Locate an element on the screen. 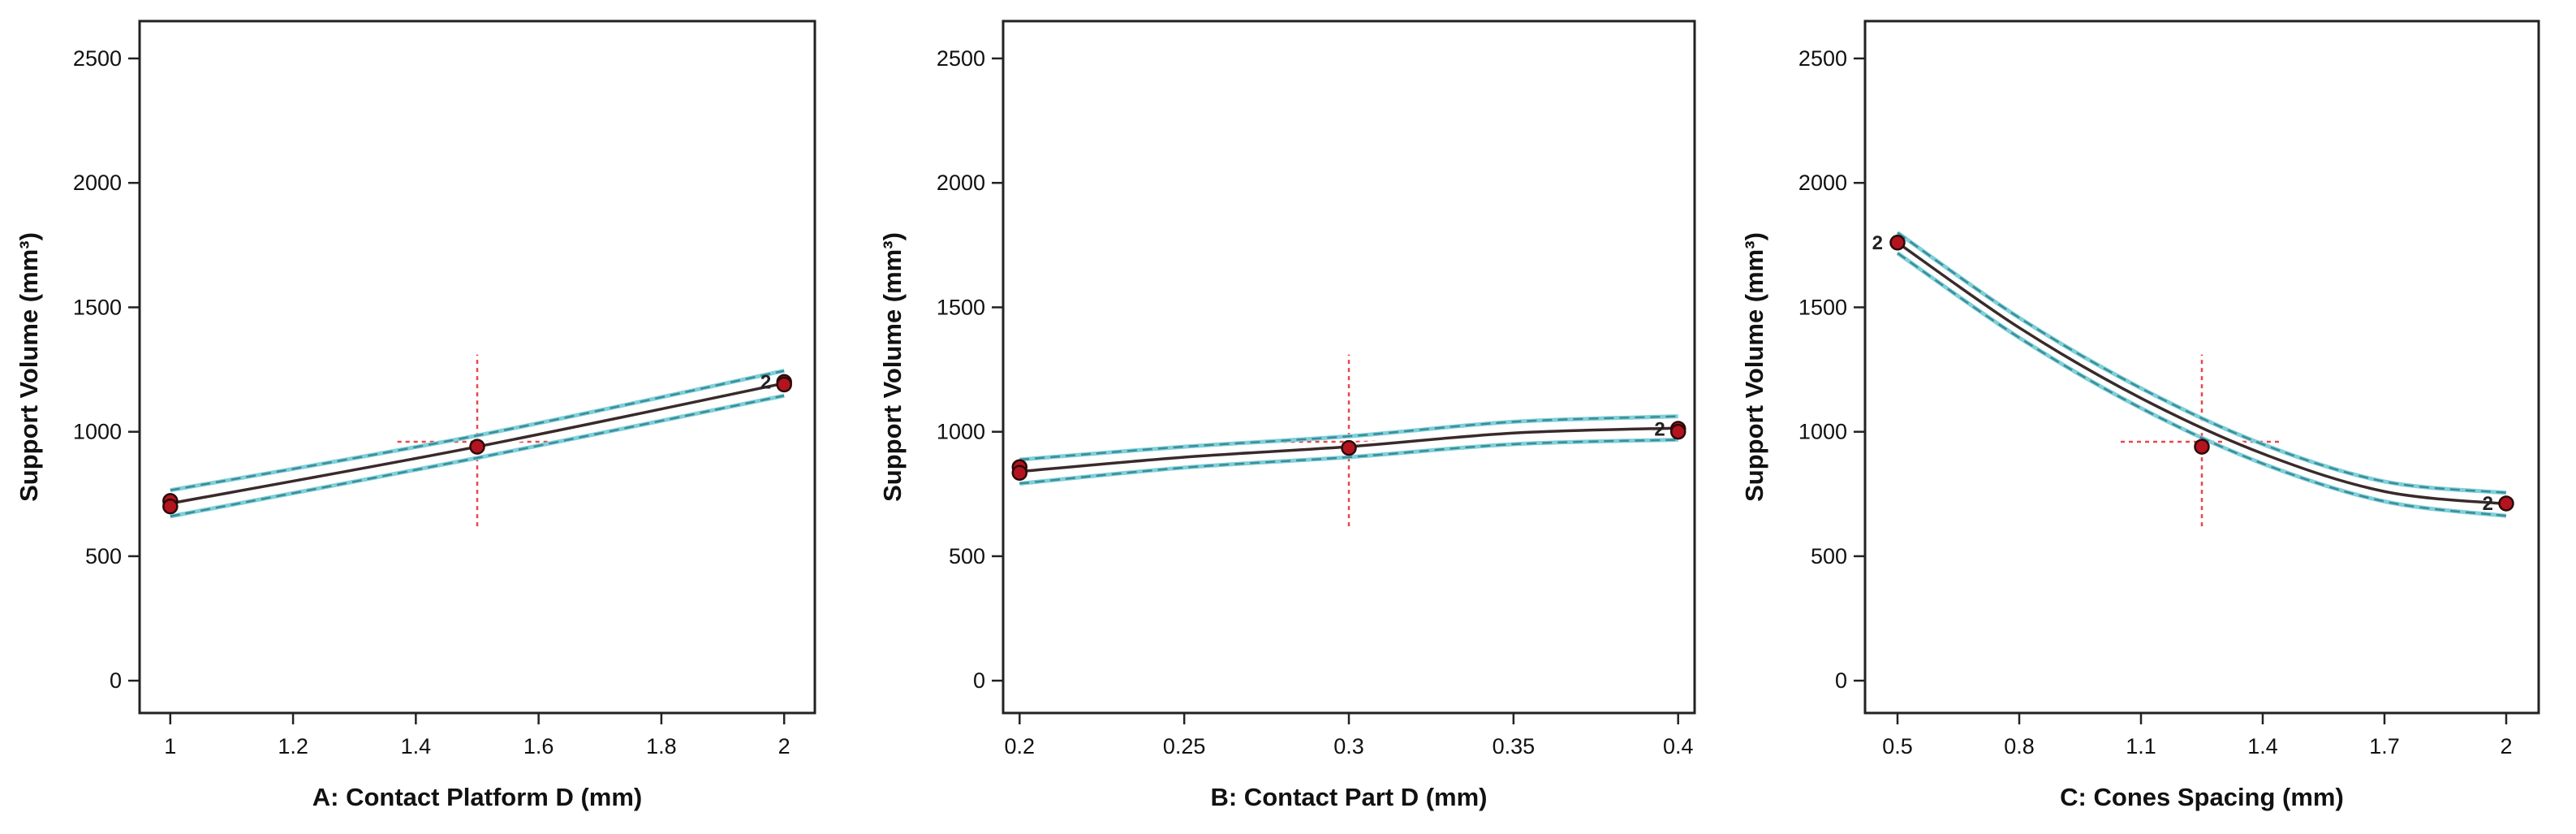 This screenshot has width=2576, height=834. x-tick-label: 1.6 is located at coordinates (538, 746).